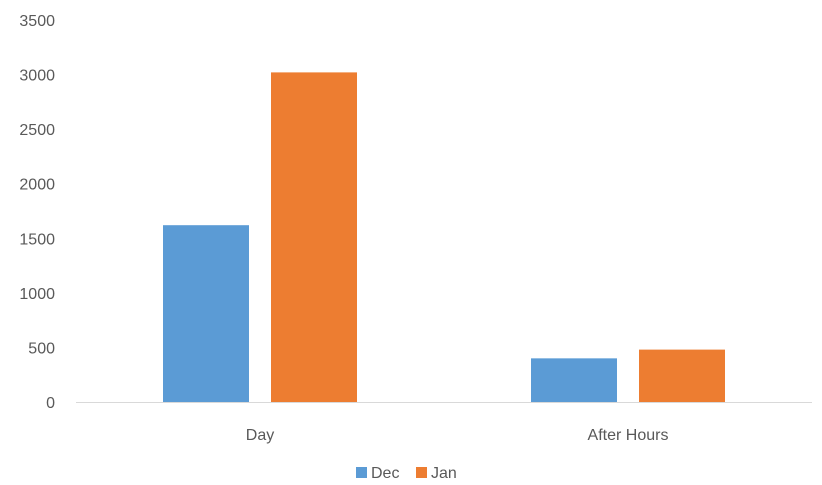 This screenshot has height=485, width=822. What do you see at coordinates (628, 435) in the screenshot?
I see `x-category-label: After Hours` at bounding box center [628, 435].